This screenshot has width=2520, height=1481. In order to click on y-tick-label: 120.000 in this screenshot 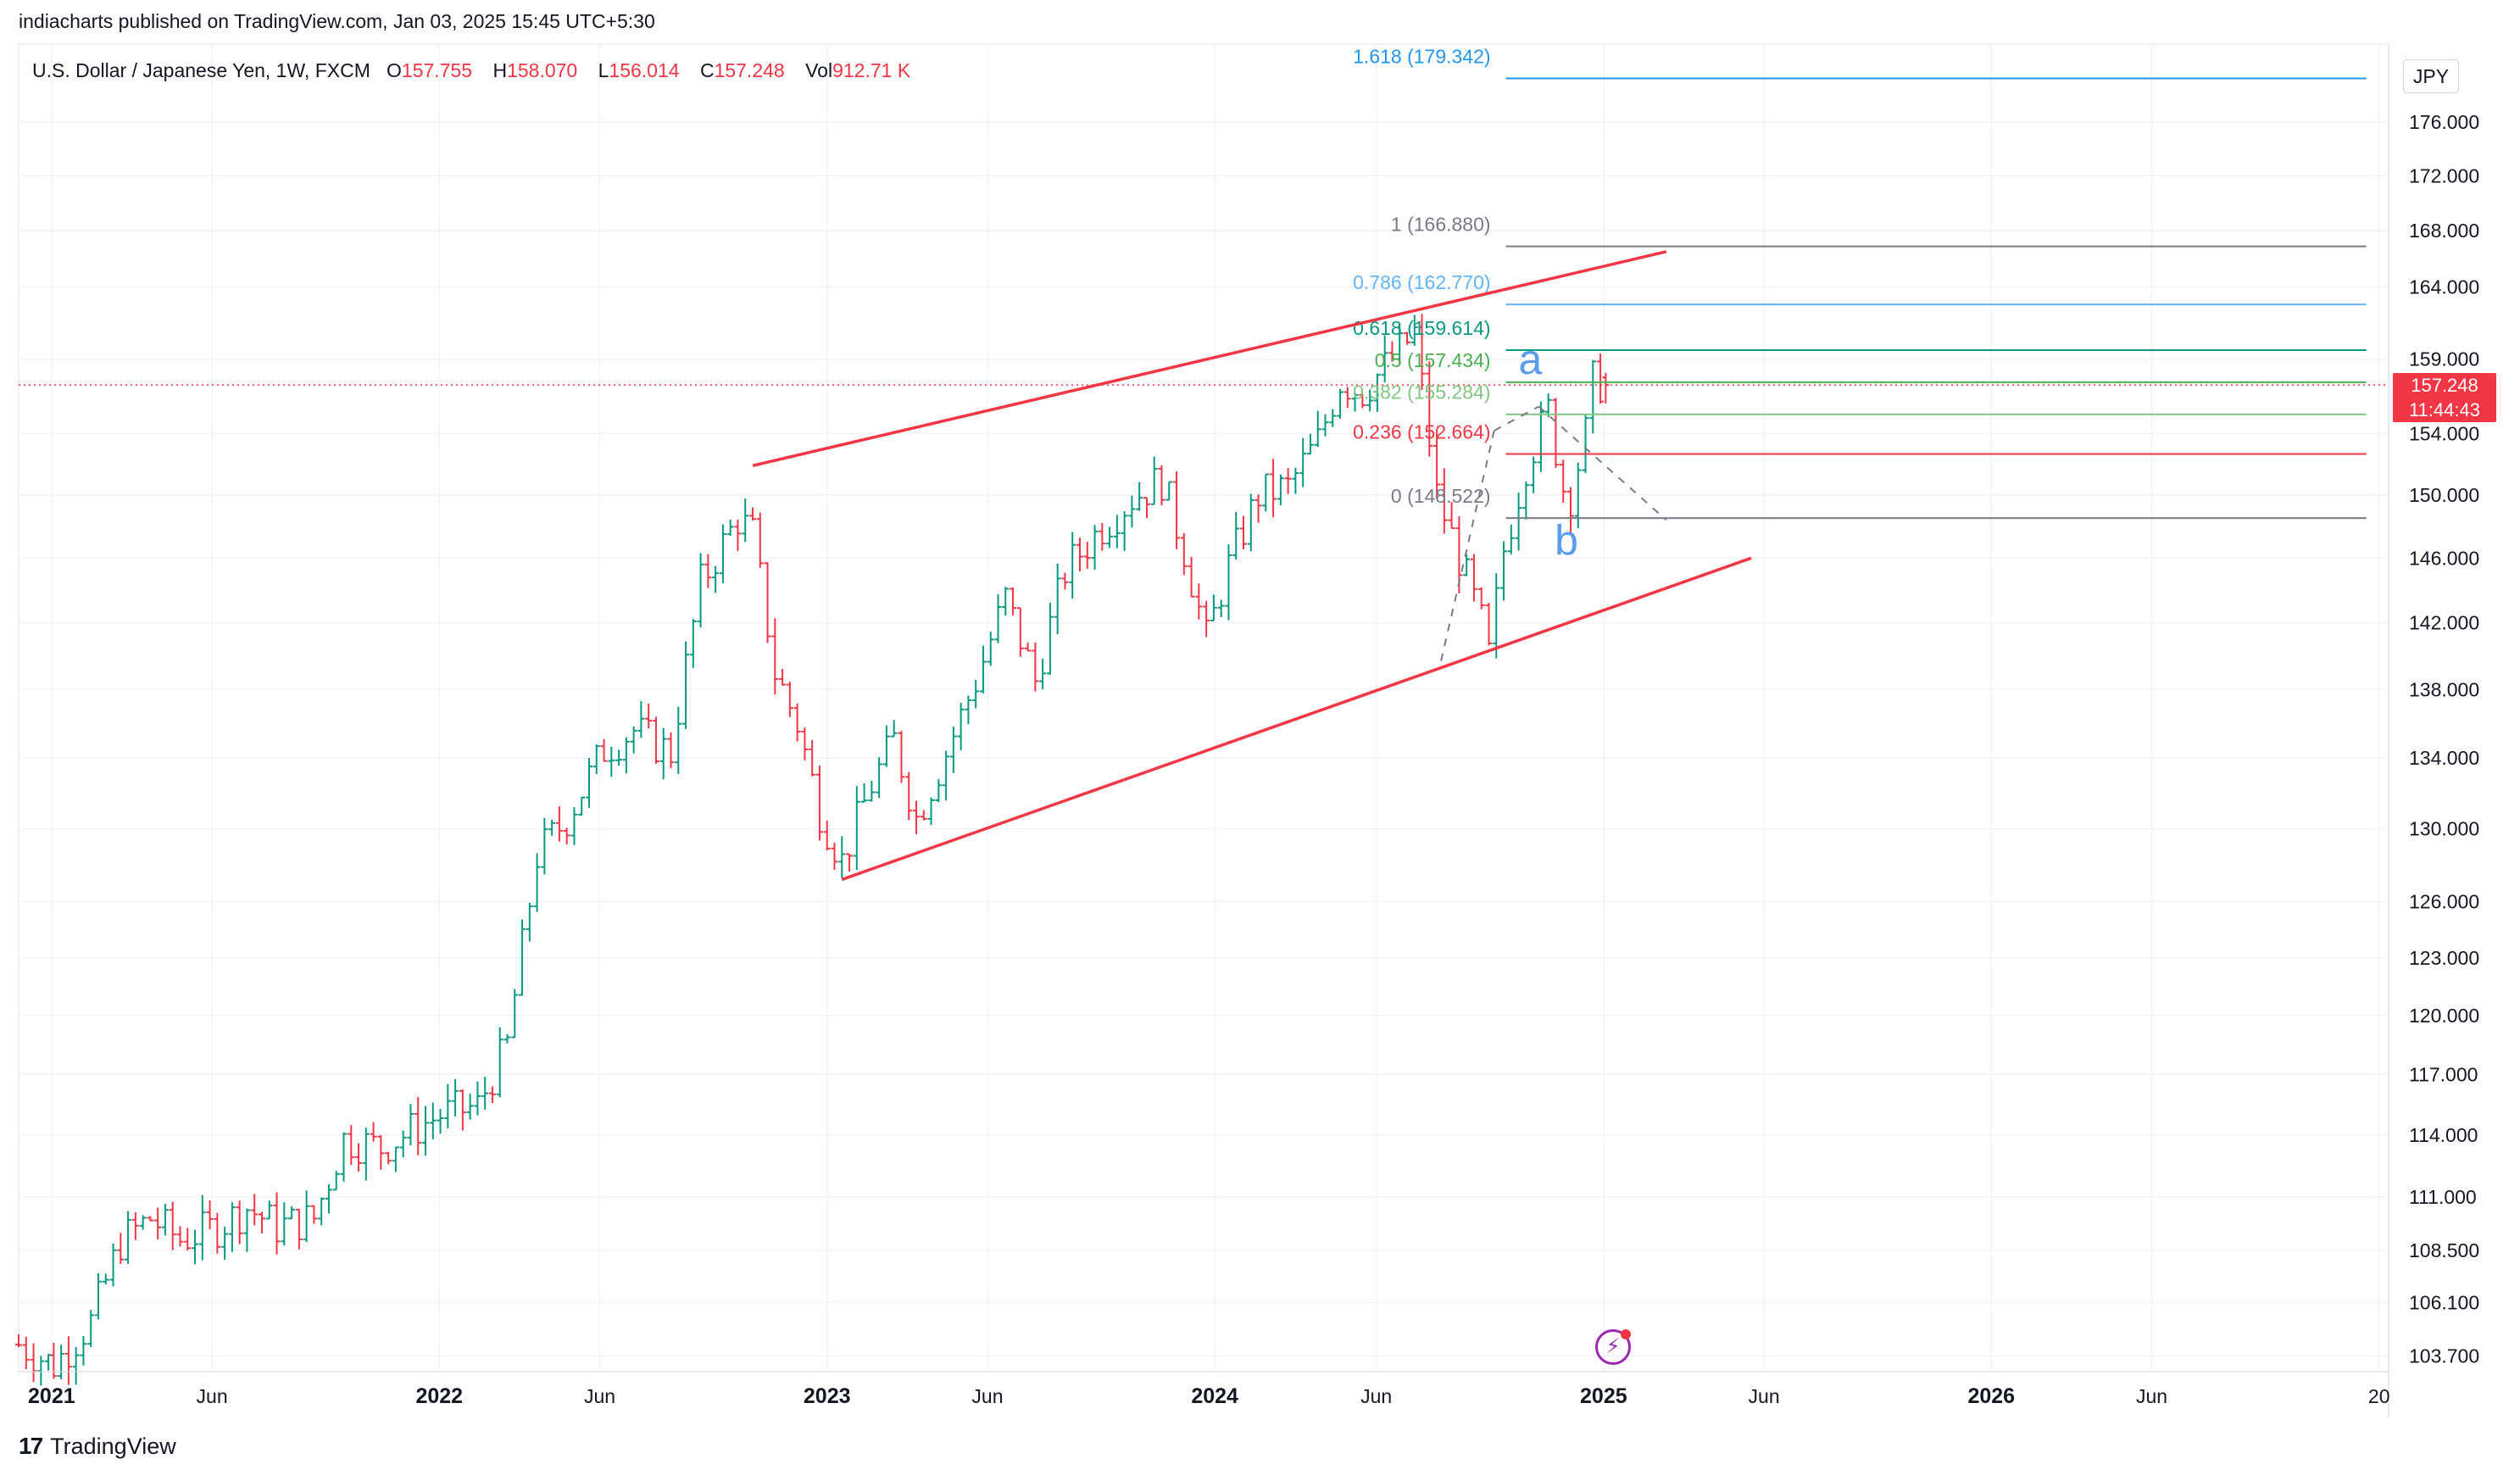, I will do `click(2444, 1016)`.